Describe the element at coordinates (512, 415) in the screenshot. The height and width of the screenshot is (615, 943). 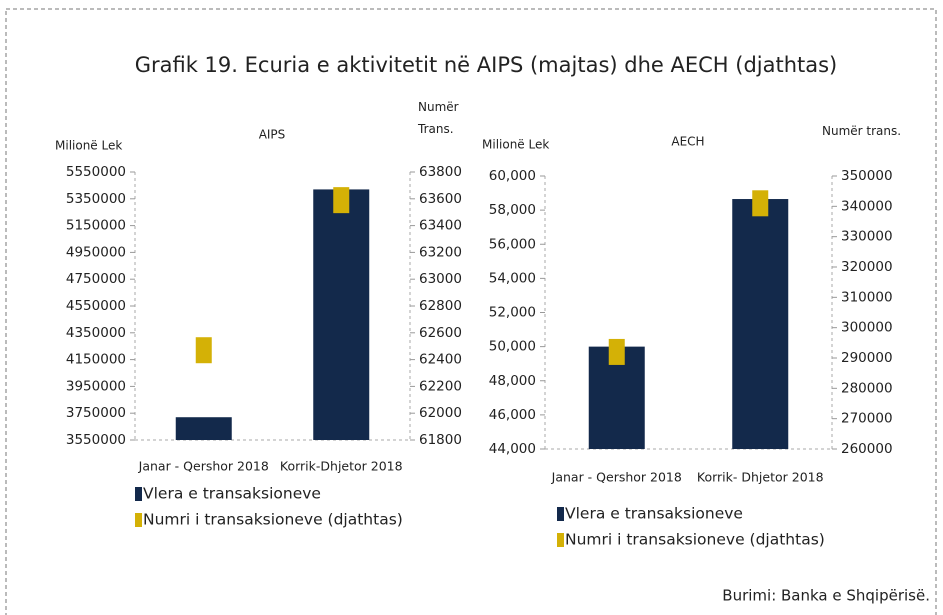
I see `y-tick-label: 46,000` at that location.